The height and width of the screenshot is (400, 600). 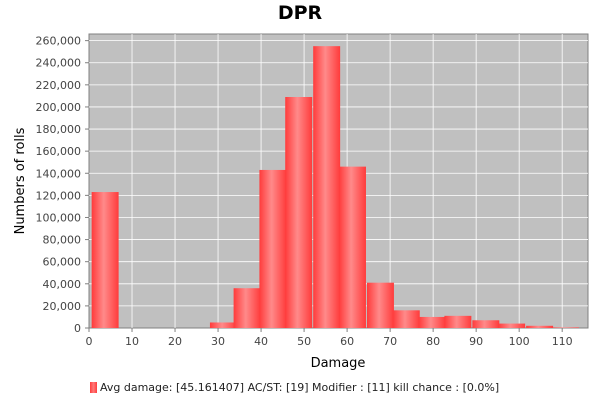 What do you see at coordinates (565, 327) in the screenshot?
I see `histogram-bar: 500` at bounding box center [565, 327].